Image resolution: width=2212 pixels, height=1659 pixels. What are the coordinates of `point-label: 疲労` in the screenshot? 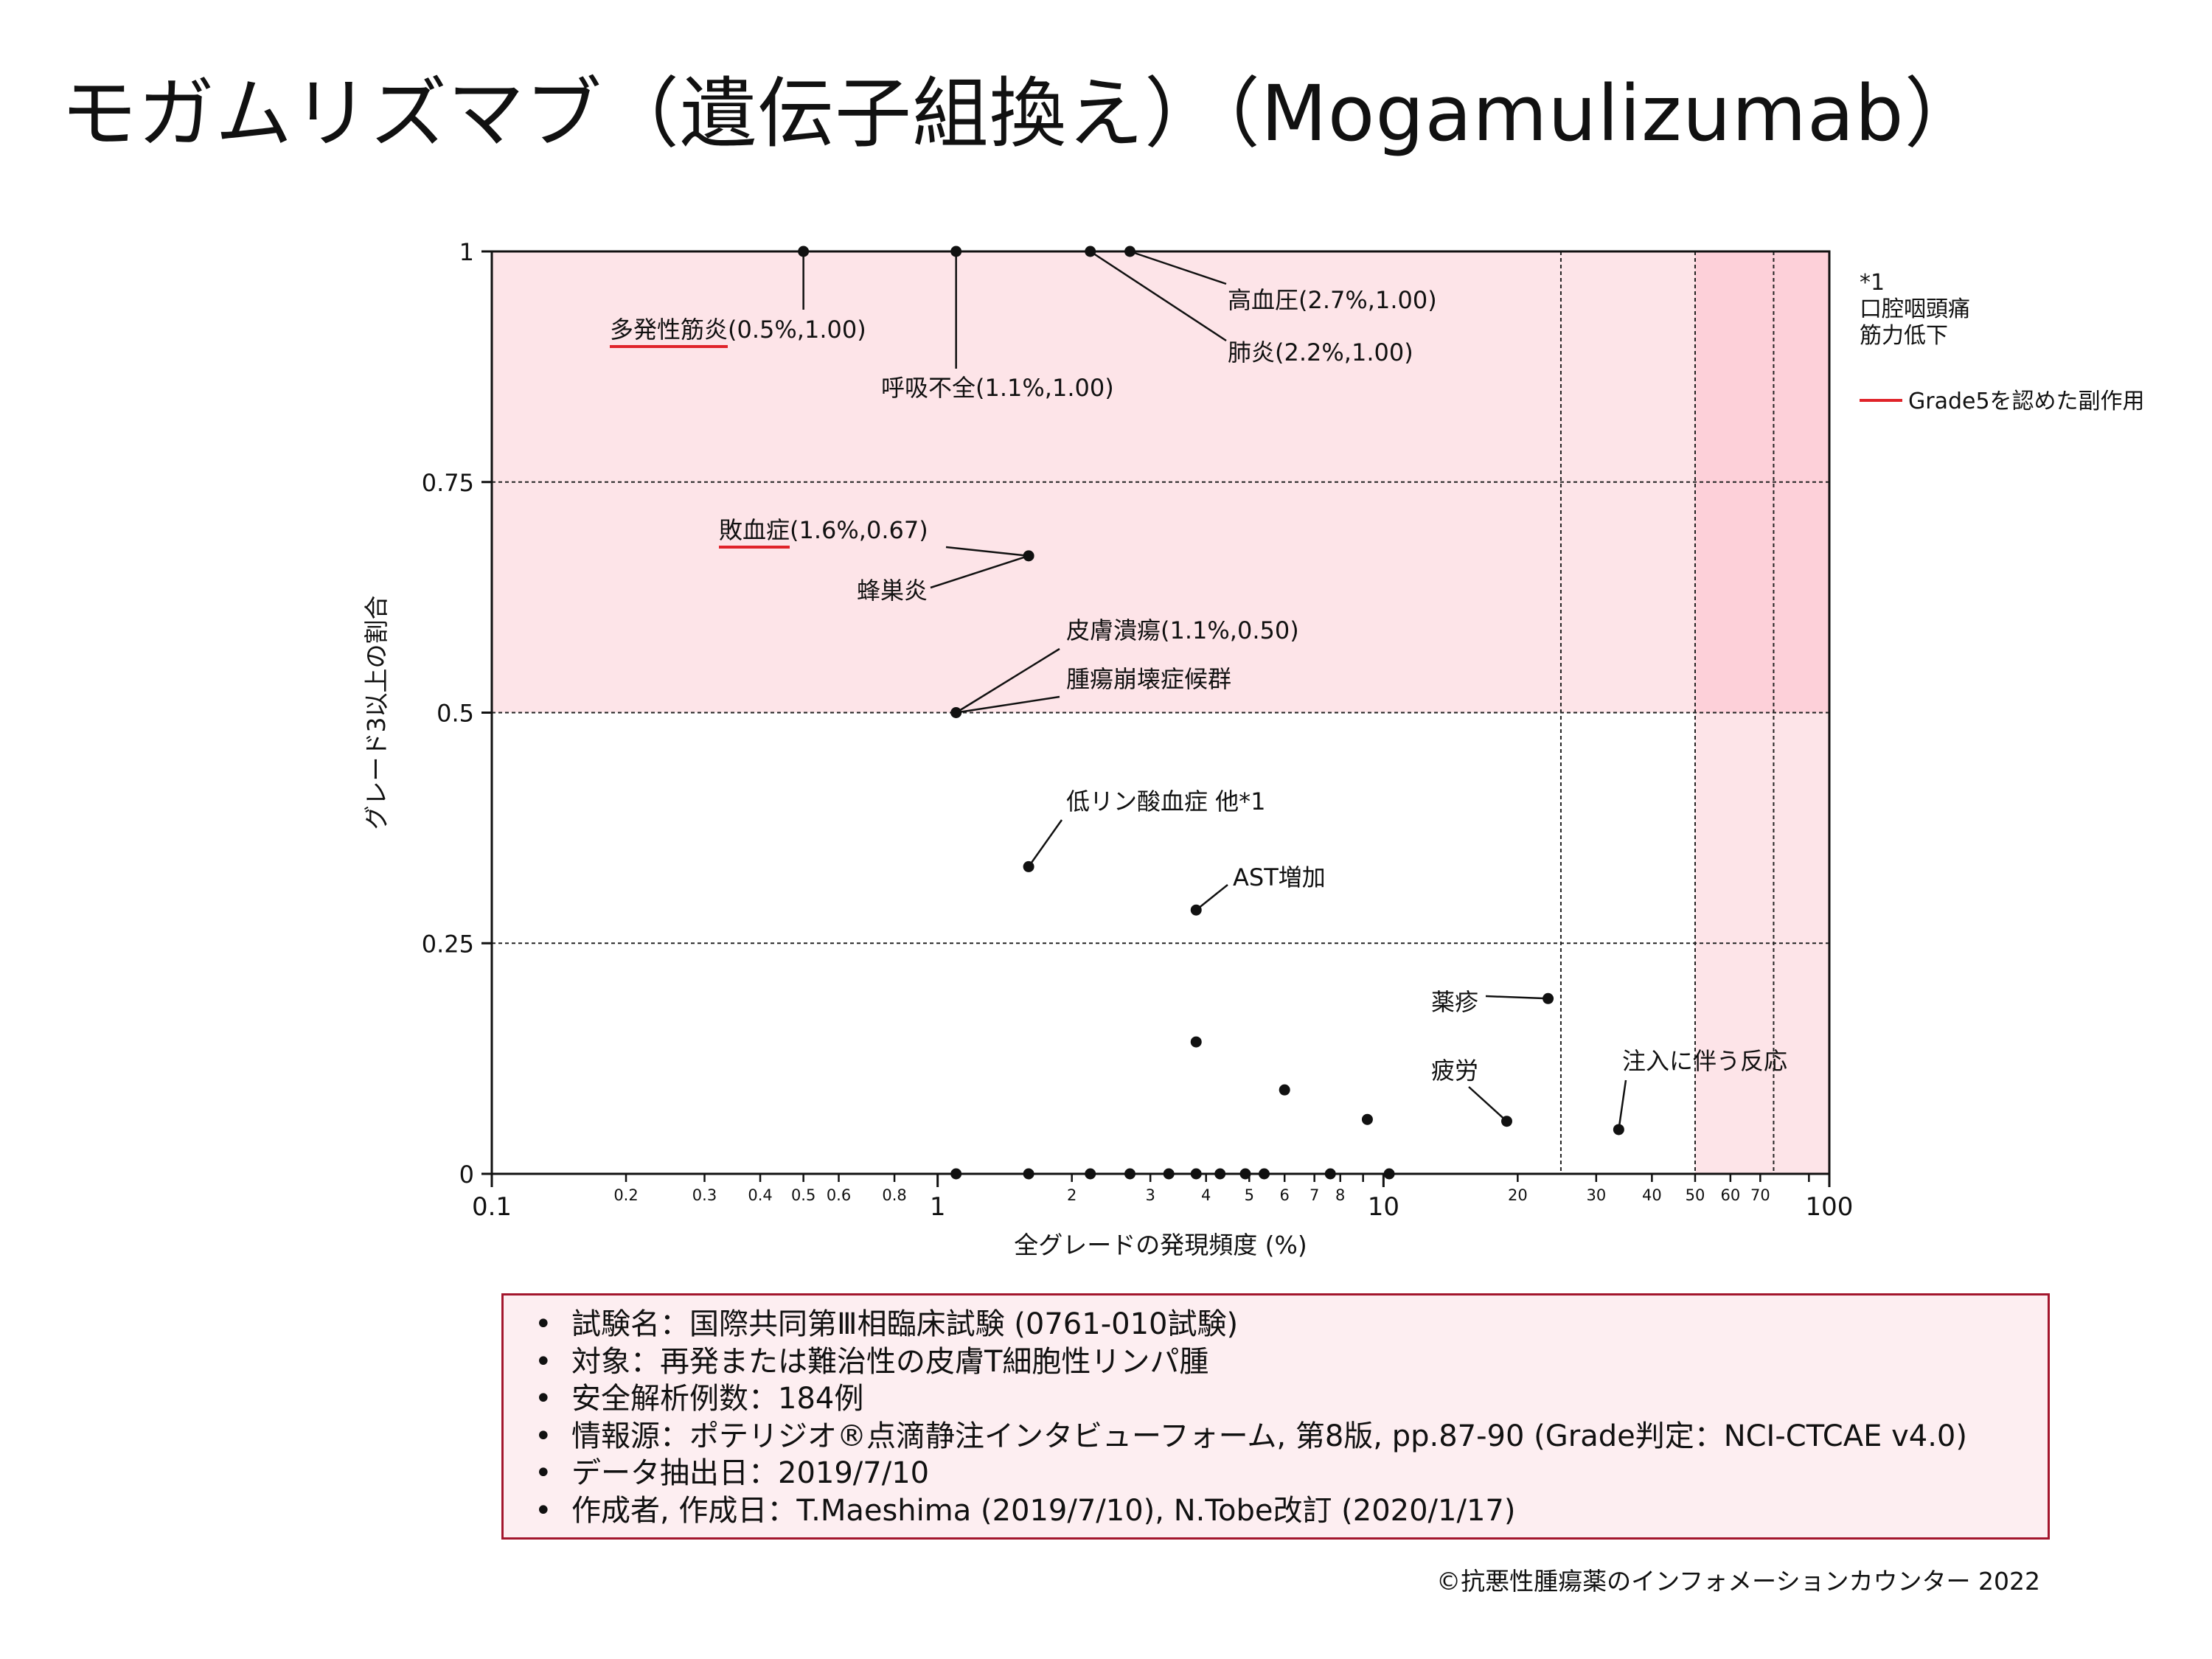 It's located at (1454, 1071).